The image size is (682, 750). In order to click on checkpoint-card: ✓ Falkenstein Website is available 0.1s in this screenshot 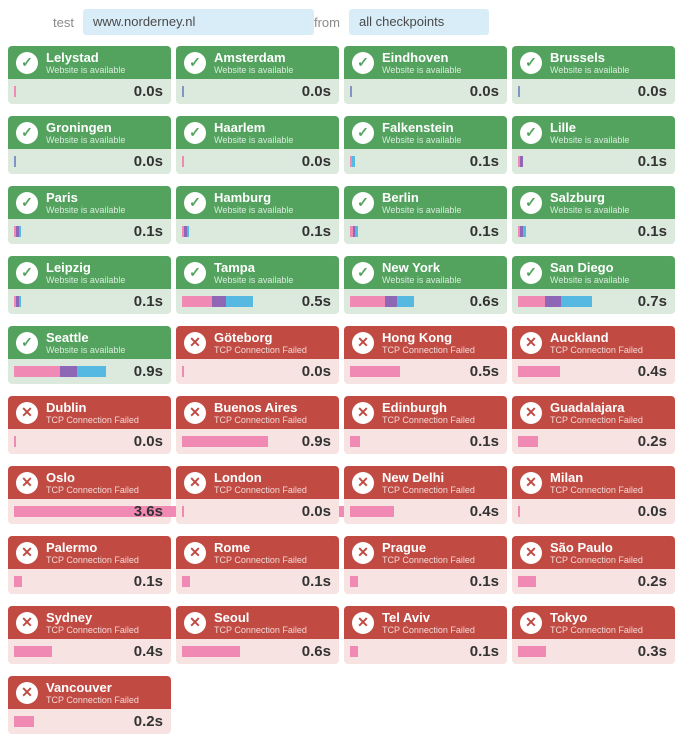, I will do `click(425, 145)`.